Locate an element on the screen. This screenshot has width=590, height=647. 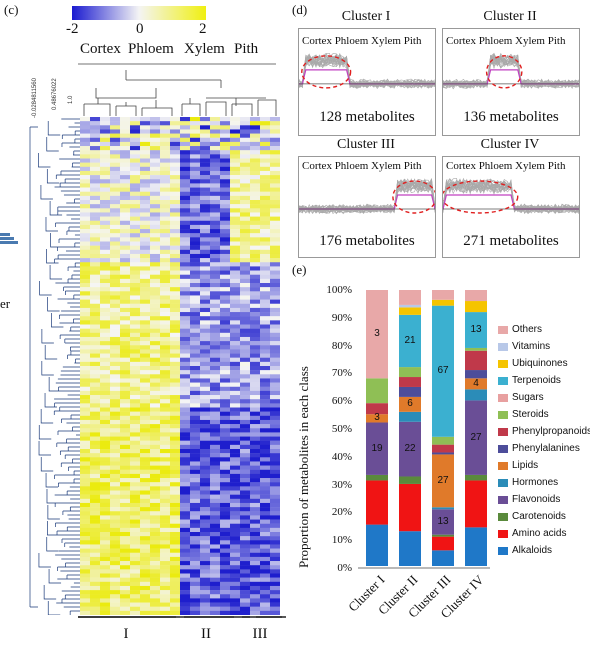
group-label-i: I is located at coordinates (126, 634).